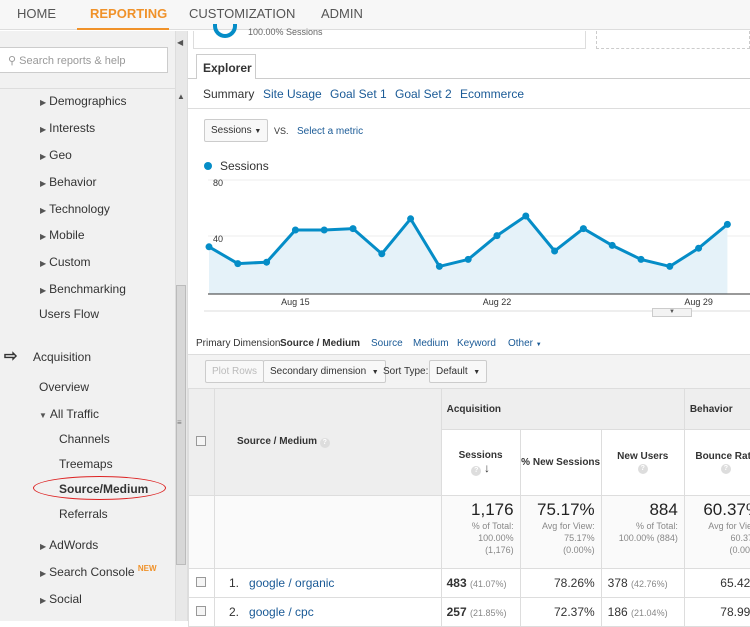  Describe the element at coordinates (387, 343) in the screenshot. I see `dimension-source: Source` at that location.